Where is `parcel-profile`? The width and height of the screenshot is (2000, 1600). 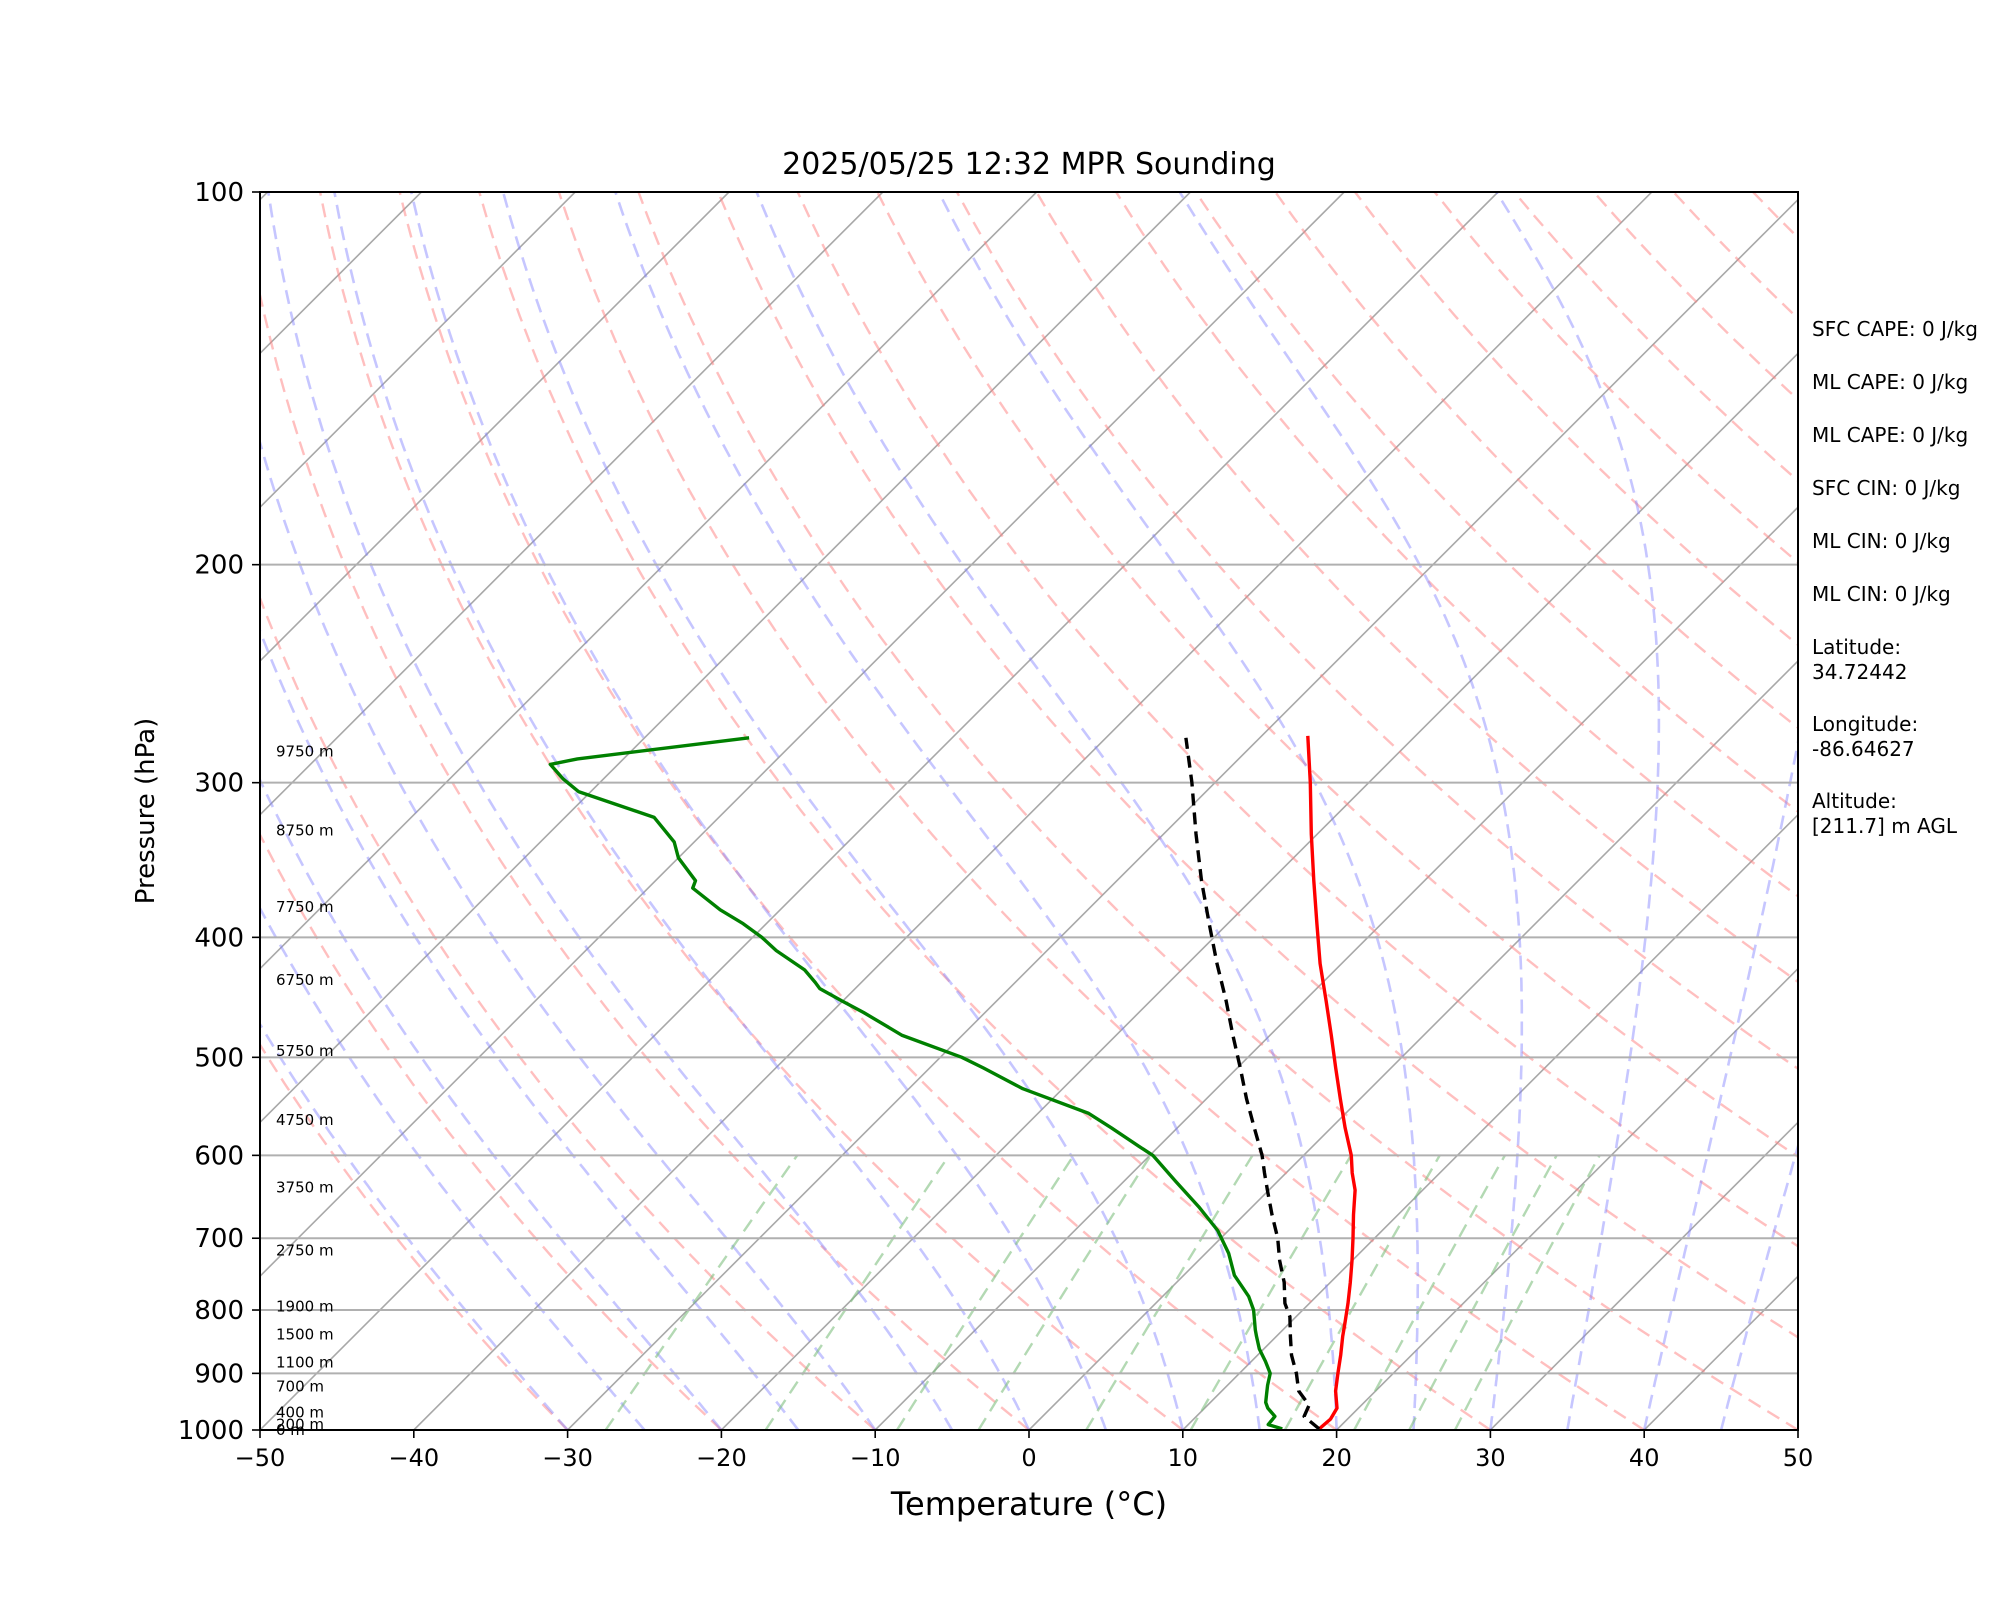 parcel-profile is located at coordinates (1252, 1083).